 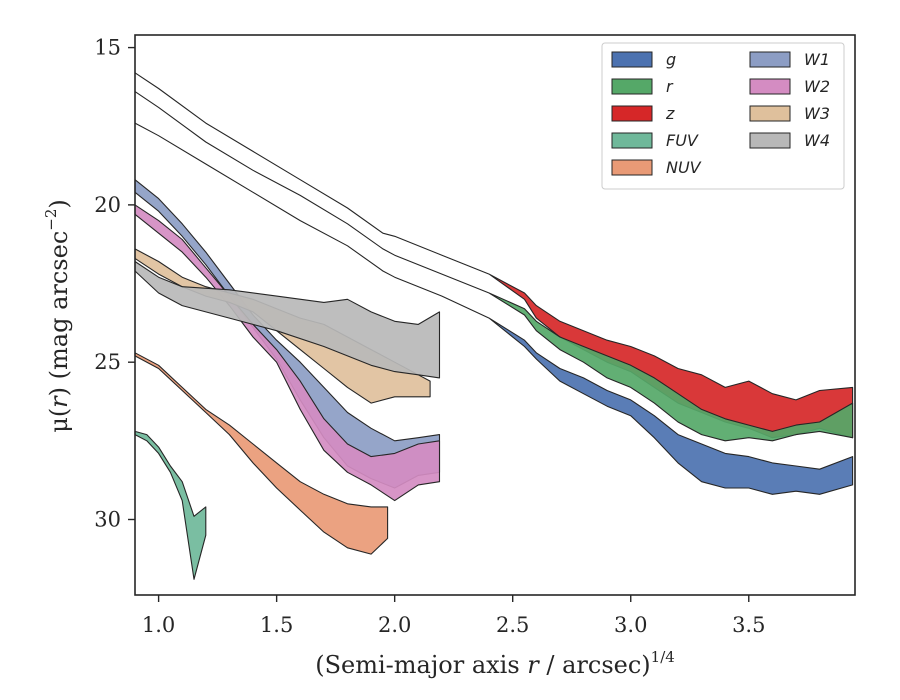 I want to click on legend-label-w2: W2, so click(x=817, y=86).